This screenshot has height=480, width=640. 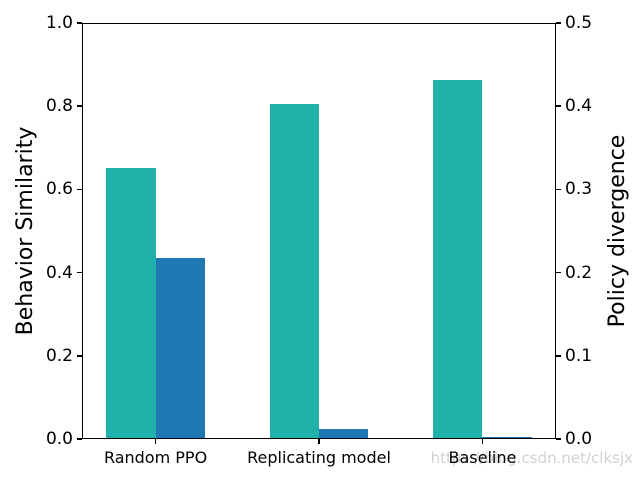 I want to click on right-tick-label: 0.1, so click(x=579, y=355).